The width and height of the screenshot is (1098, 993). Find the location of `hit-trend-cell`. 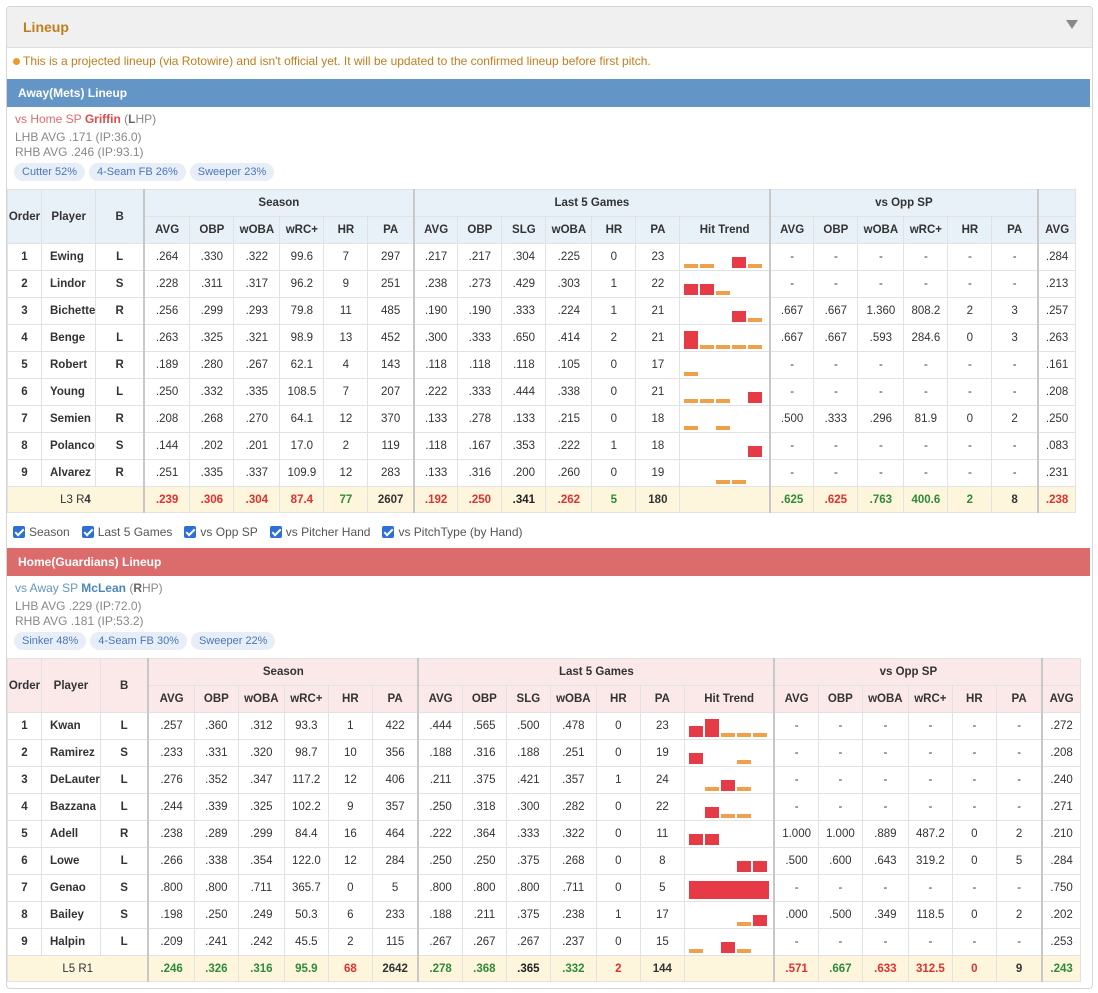

hit-trend-cell is located at coordinates (725, 311).